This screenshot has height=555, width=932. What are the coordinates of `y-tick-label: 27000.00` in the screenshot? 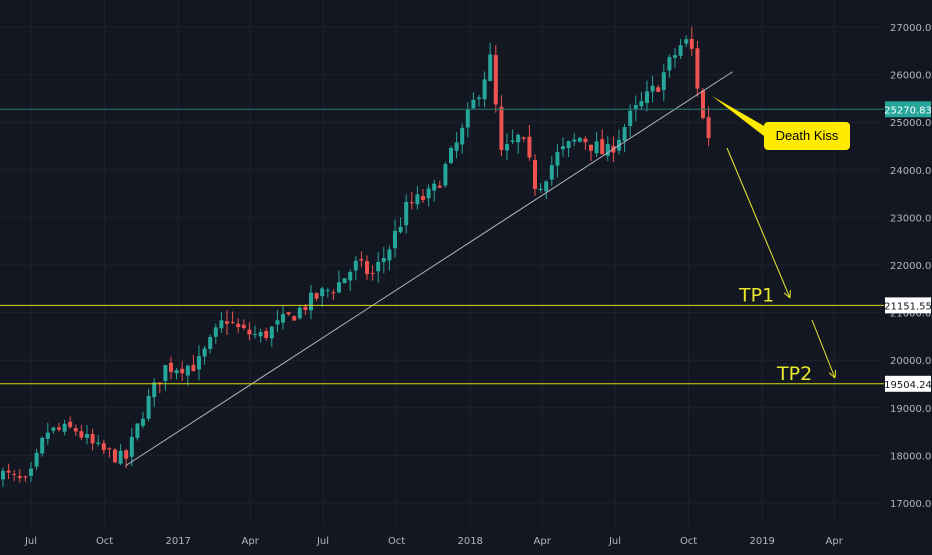 It's located at (911, 28).